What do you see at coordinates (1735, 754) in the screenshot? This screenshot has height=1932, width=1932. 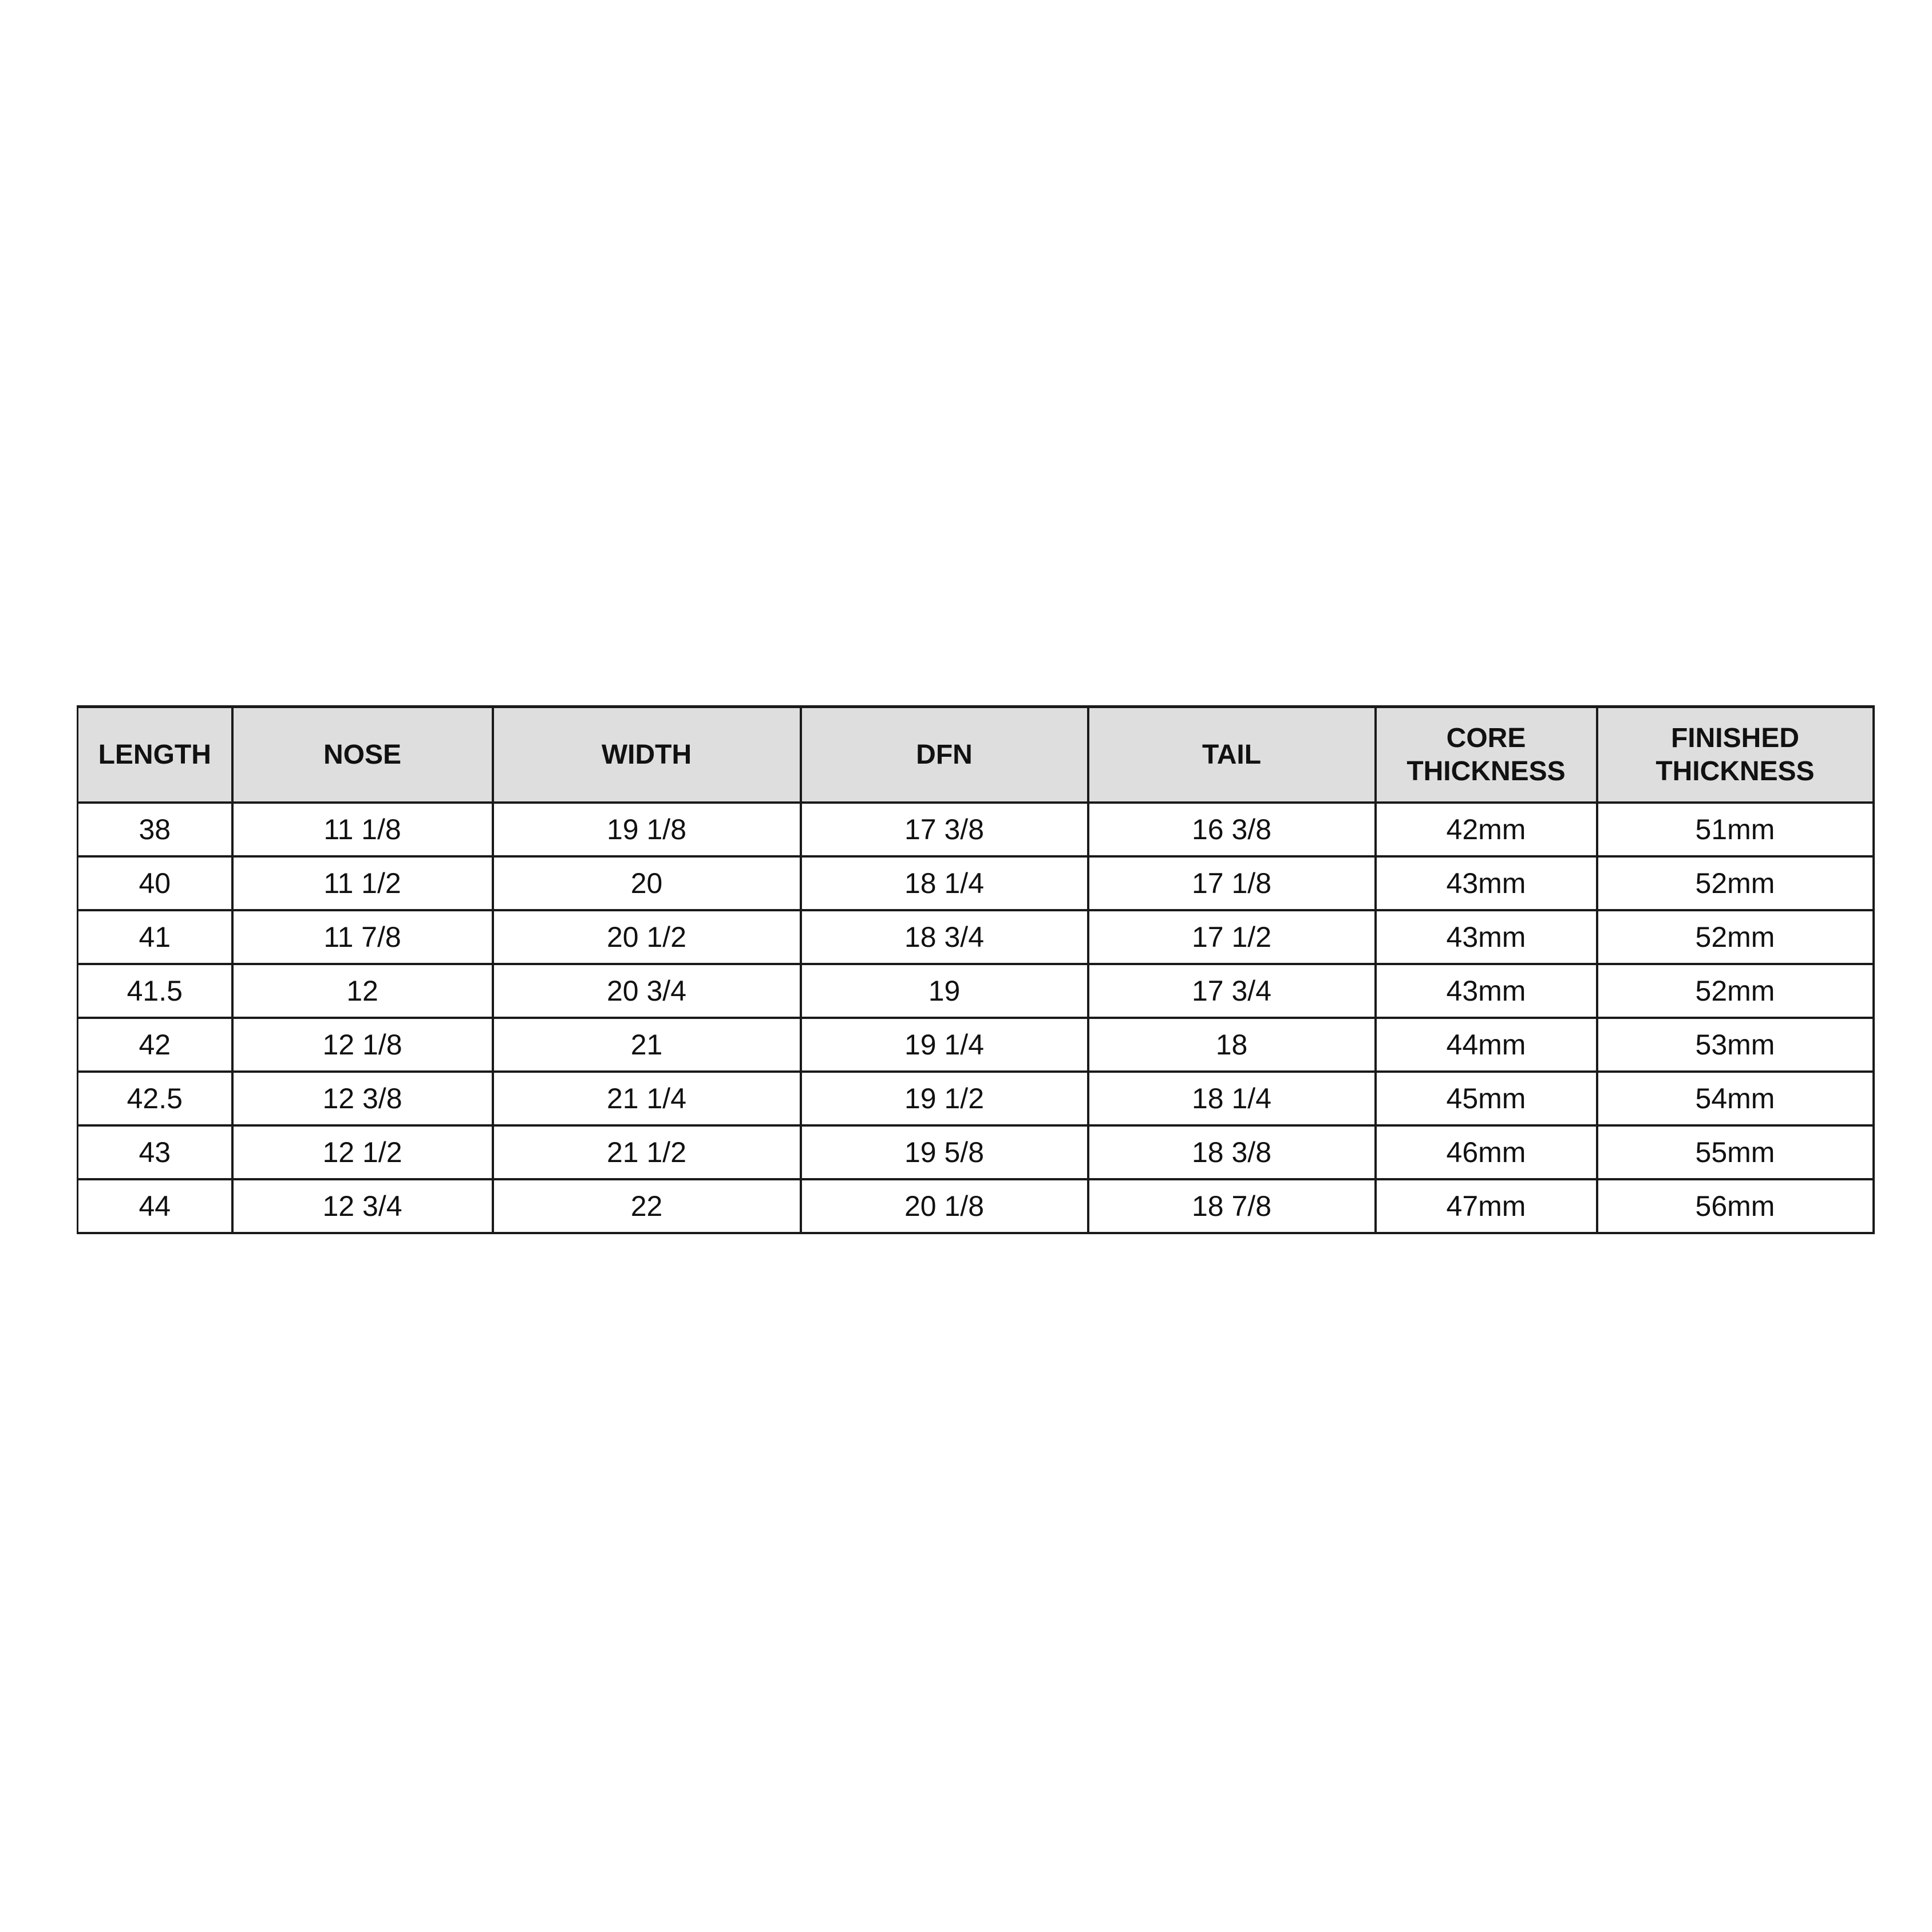 I see `column-header-finished-thickness: FINISHED THICKNESS` at bounding box center [1735, 754].